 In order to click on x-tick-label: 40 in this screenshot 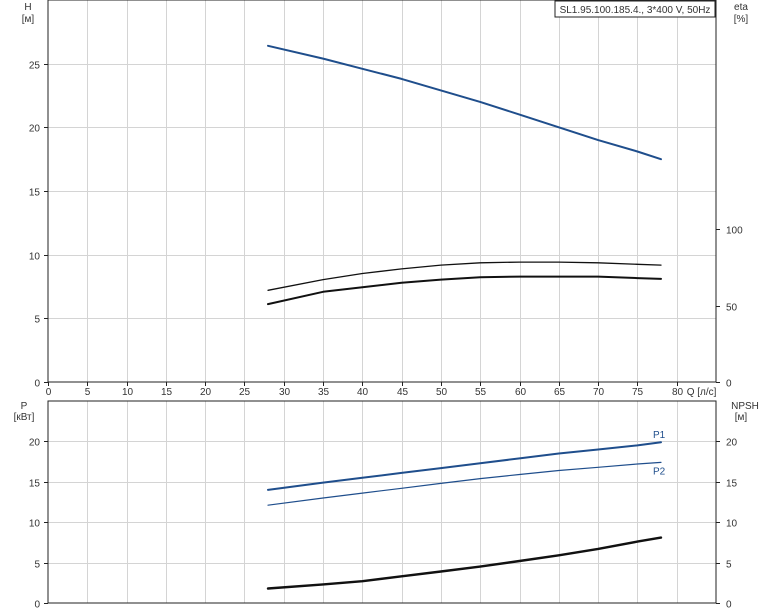, I will do `click(363, 392)`.